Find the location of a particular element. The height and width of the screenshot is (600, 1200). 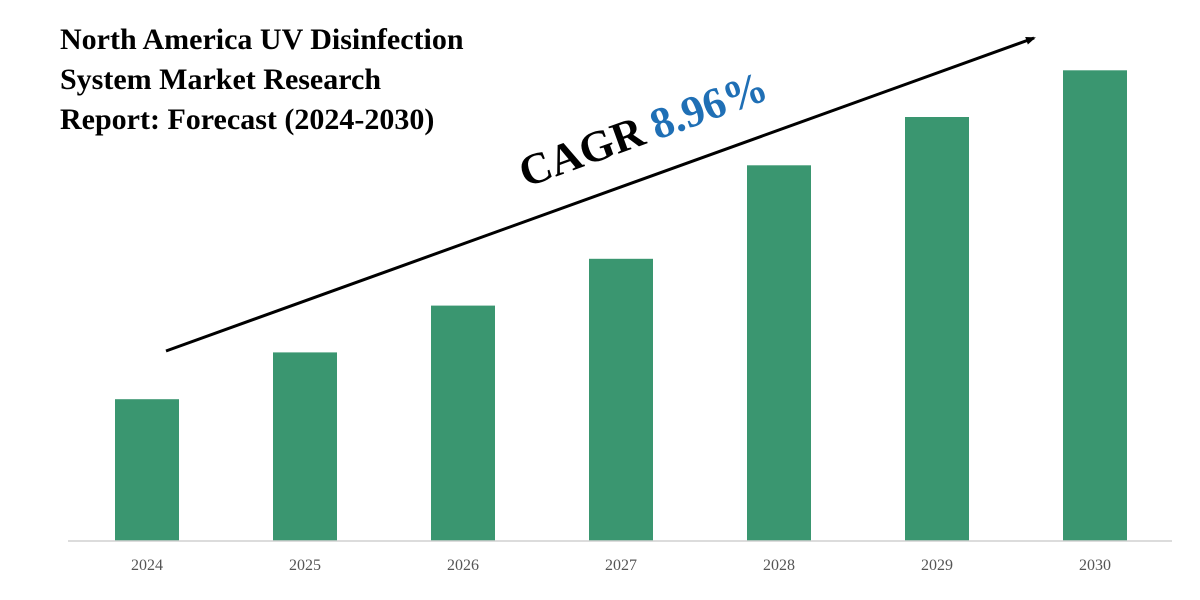

bar-2027 is located at coordinates (621, 399).